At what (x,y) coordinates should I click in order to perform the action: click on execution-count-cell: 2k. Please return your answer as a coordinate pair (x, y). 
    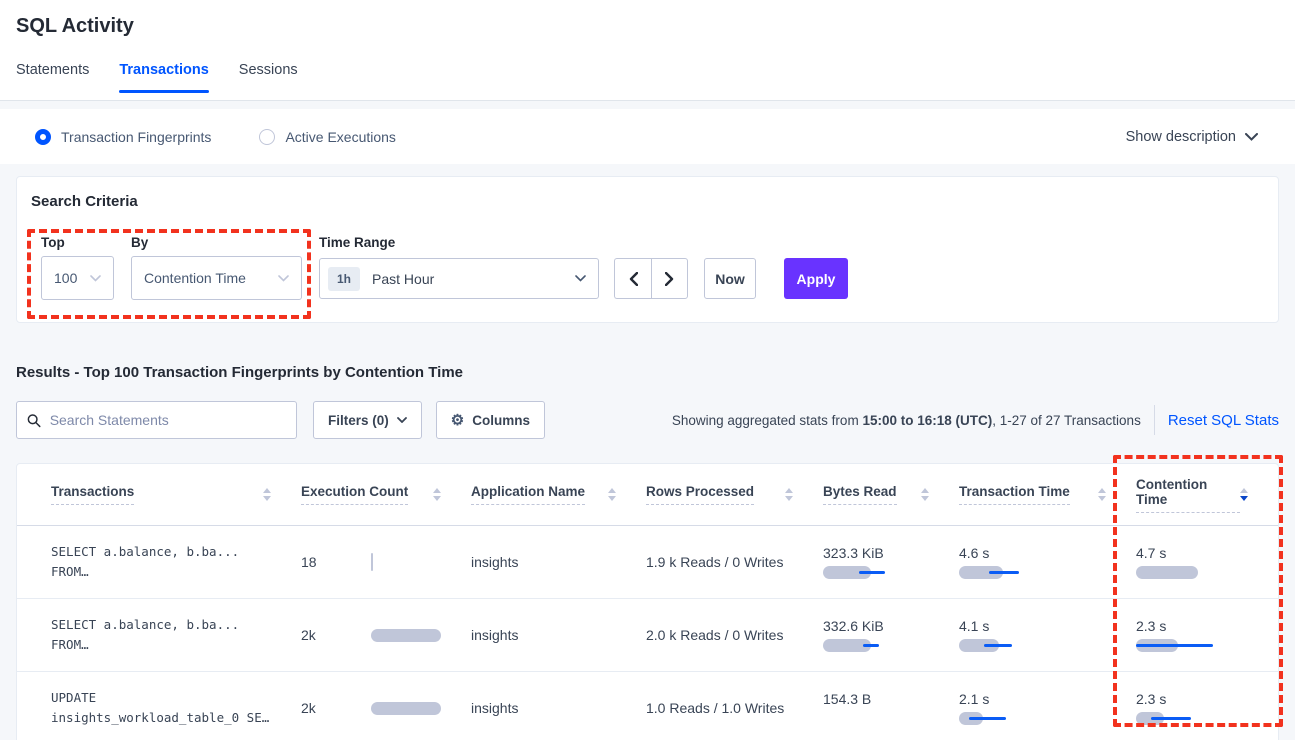
    Looking at the image, I should click on (386, 635).